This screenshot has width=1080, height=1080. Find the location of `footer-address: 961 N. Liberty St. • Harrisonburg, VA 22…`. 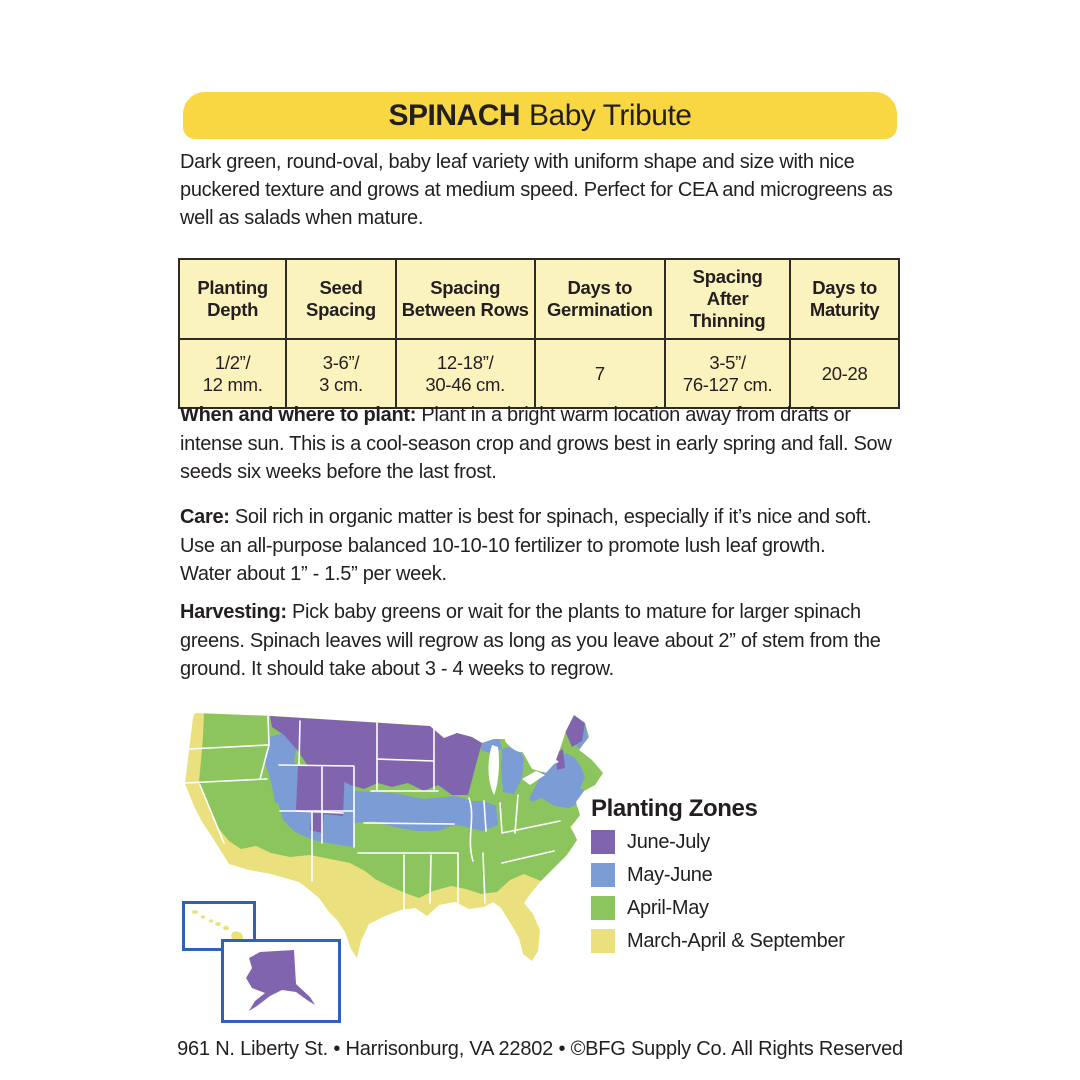

footer-address: 961 N. Liberty St. • Harrisonburg, VA 22… is located at coordinates (540, 1049).